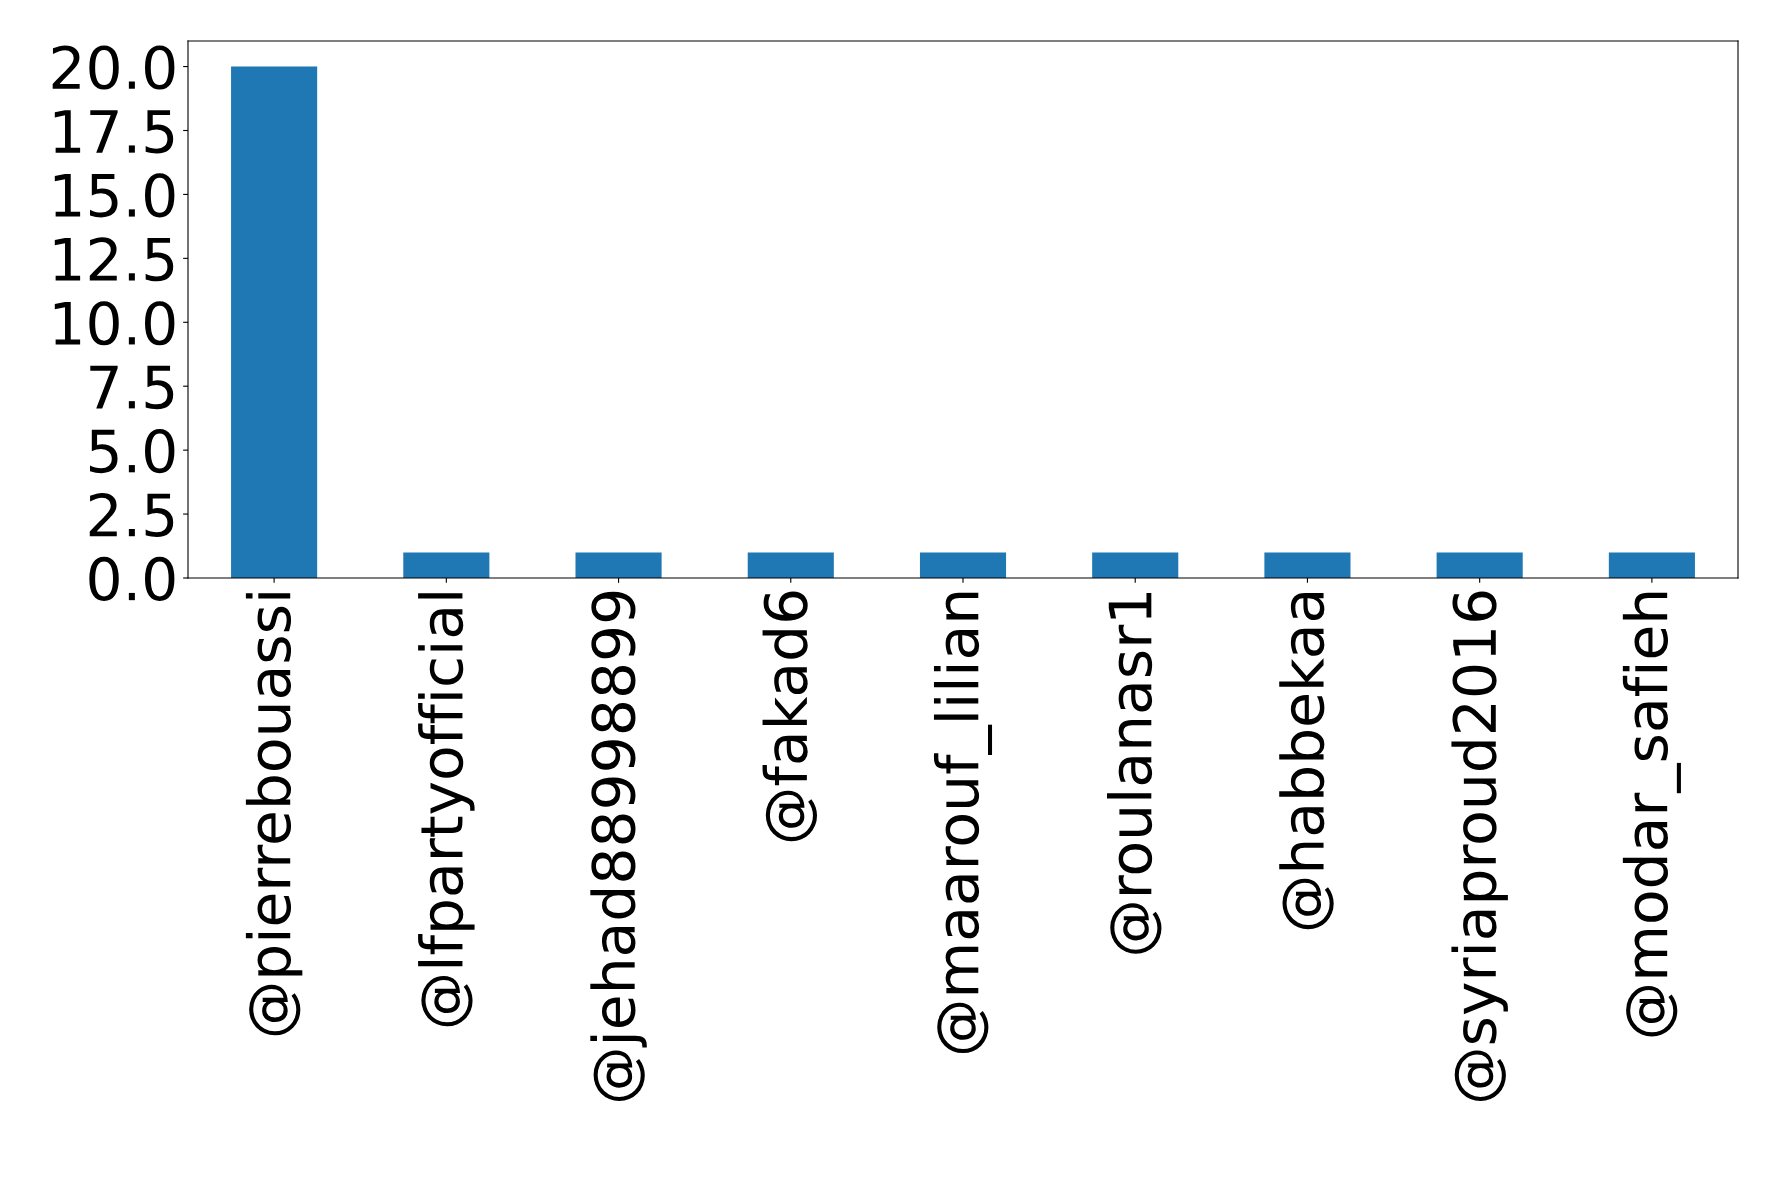 This screenshot has width=1778, height=1182. What do you see at coordinates (114, 323) in the screenshot?
I see `y-tick-label: 10.0` at bounding box center [114, 323].